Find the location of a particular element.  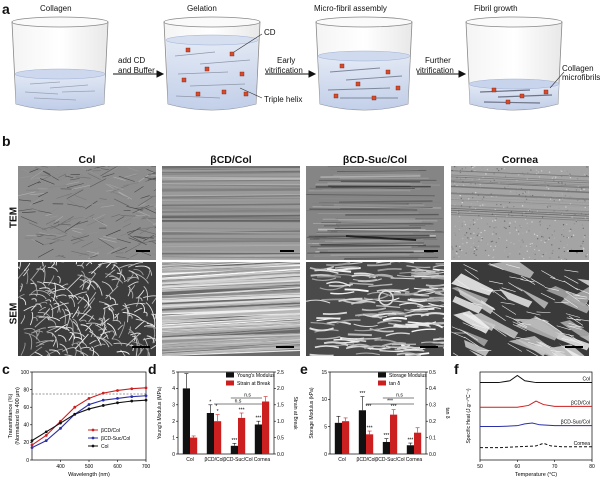

y2-tick-label: 0.5 is located at coordinates (432, 373).